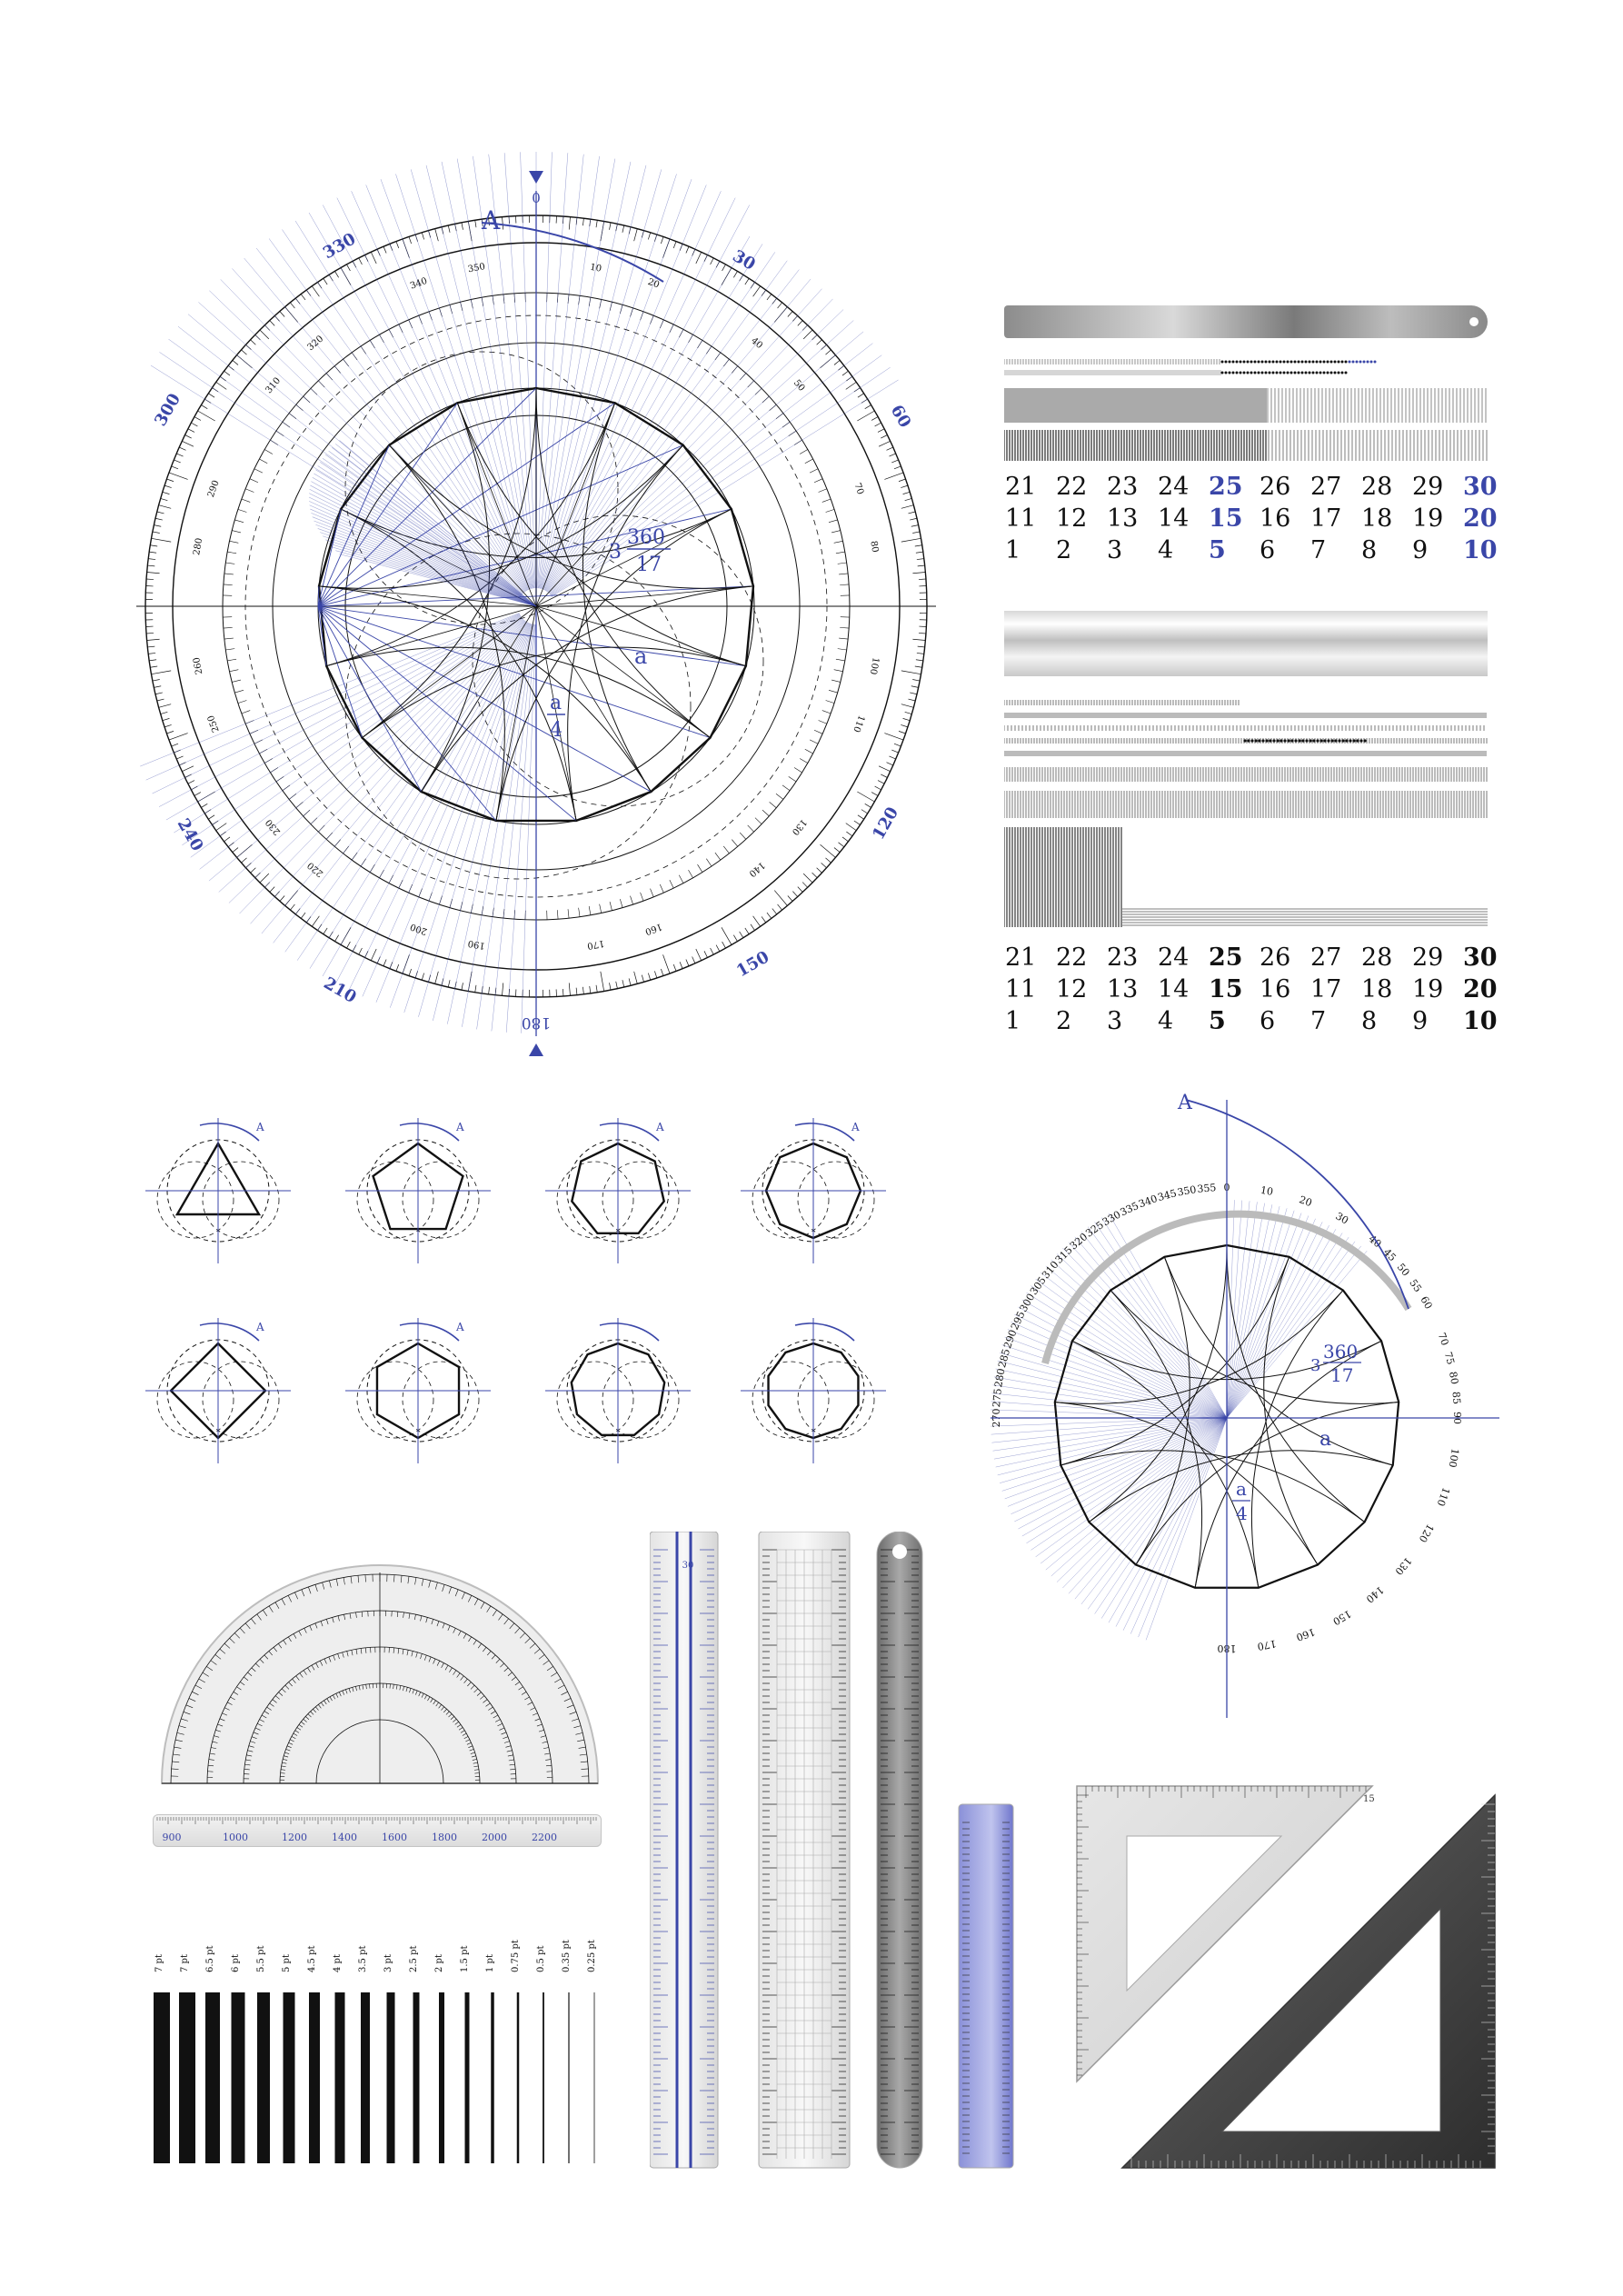 This screenshot has height=2296, width=1623. What do you see at coordinates (319, 596) in the screenshot?
I see `construction-line` at bounding box center [319, 596].